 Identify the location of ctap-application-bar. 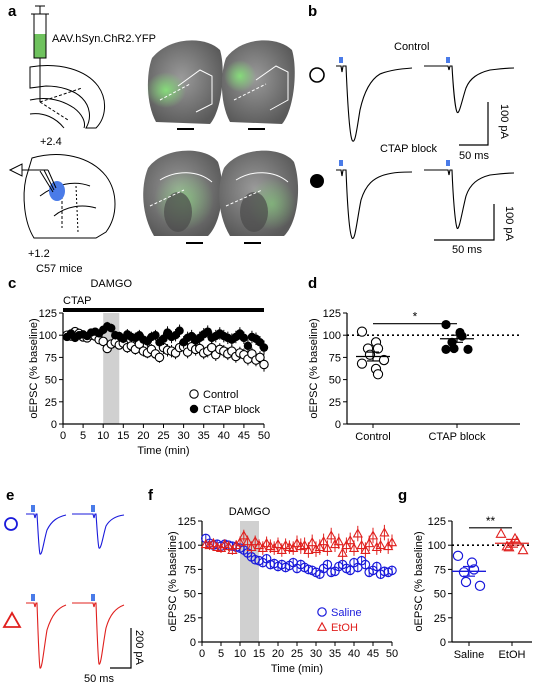
(163, 310).